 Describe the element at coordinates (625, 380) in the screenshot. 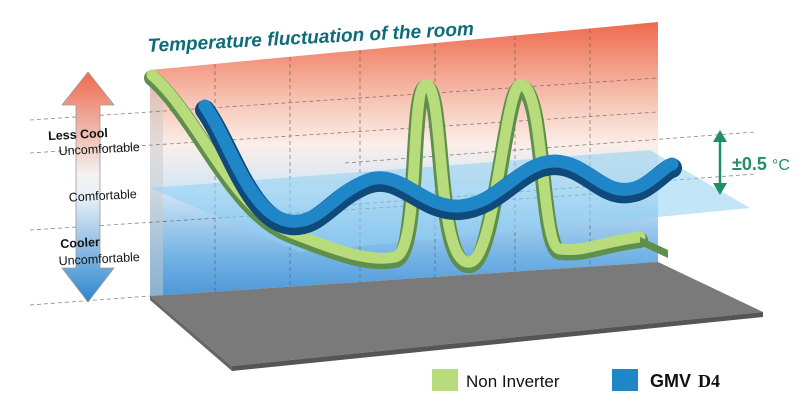

I see `legend-swatch-gmv` at that location.